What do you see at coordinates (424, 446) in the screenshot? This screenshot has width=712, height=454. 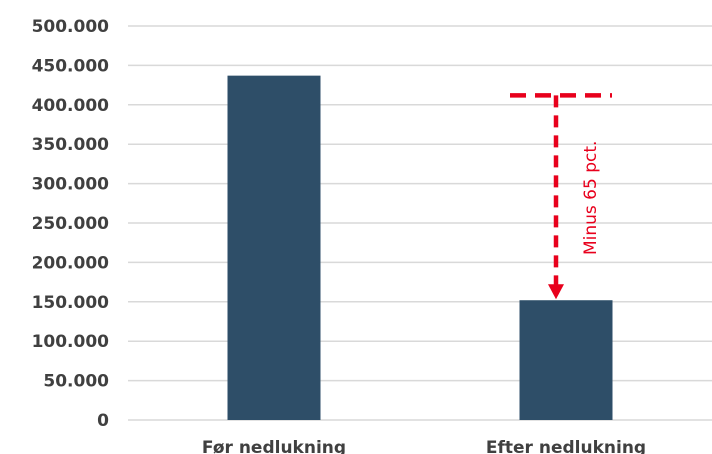 I see `x-axis-category-labels: Før nedlukning Efter nedlukning` at bounding box center [424, 446].